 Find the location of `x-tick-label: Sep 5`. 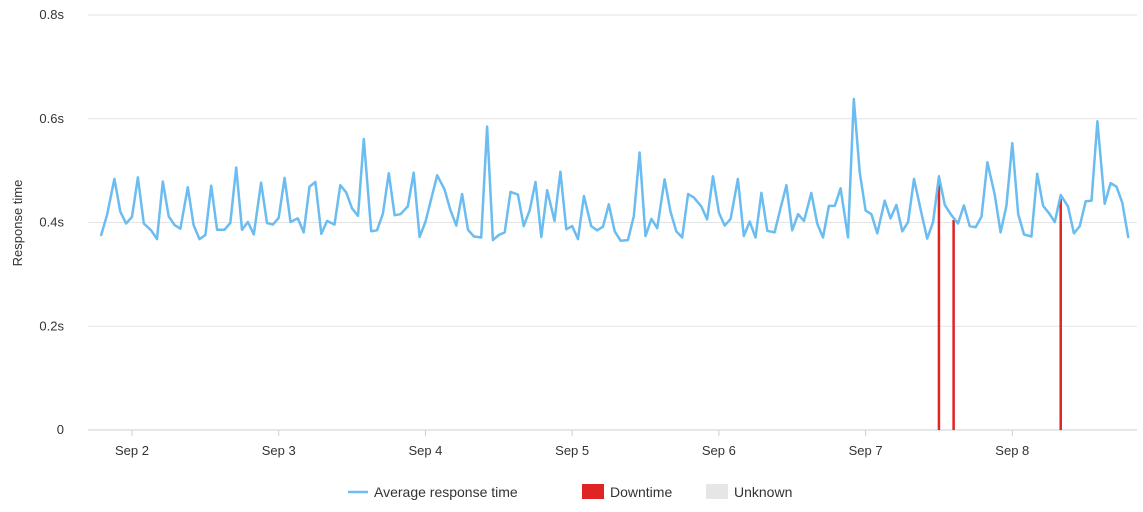

x-tick-label: Sep 5 is located at coordinates (572, 450).